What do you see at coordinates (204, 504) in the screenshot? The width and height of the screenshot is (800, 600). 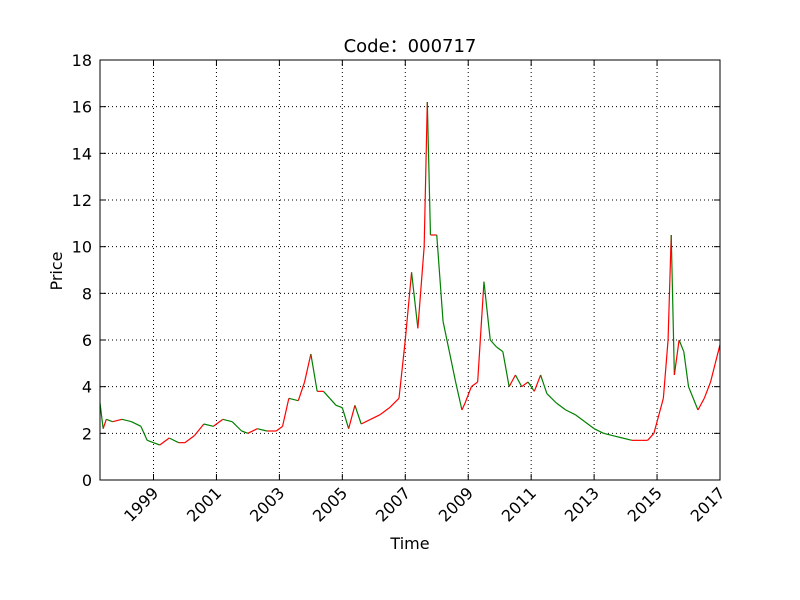 I see `x-tick-label: 2001` at bounding box center [204, 504].